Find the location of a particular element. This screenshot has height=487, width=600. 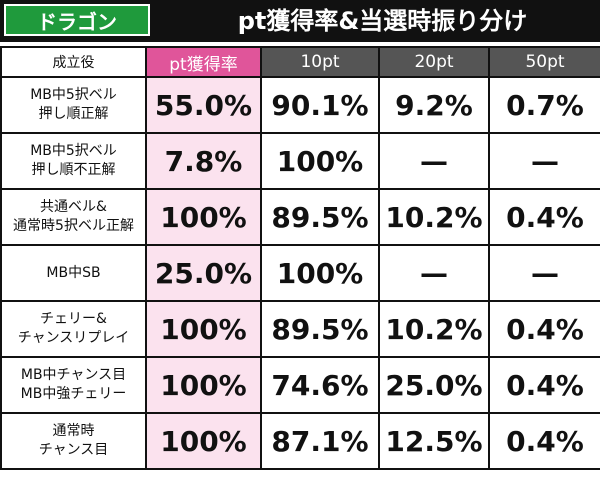

label-line: 押し順不正解 is located at coordinates (73, 170).